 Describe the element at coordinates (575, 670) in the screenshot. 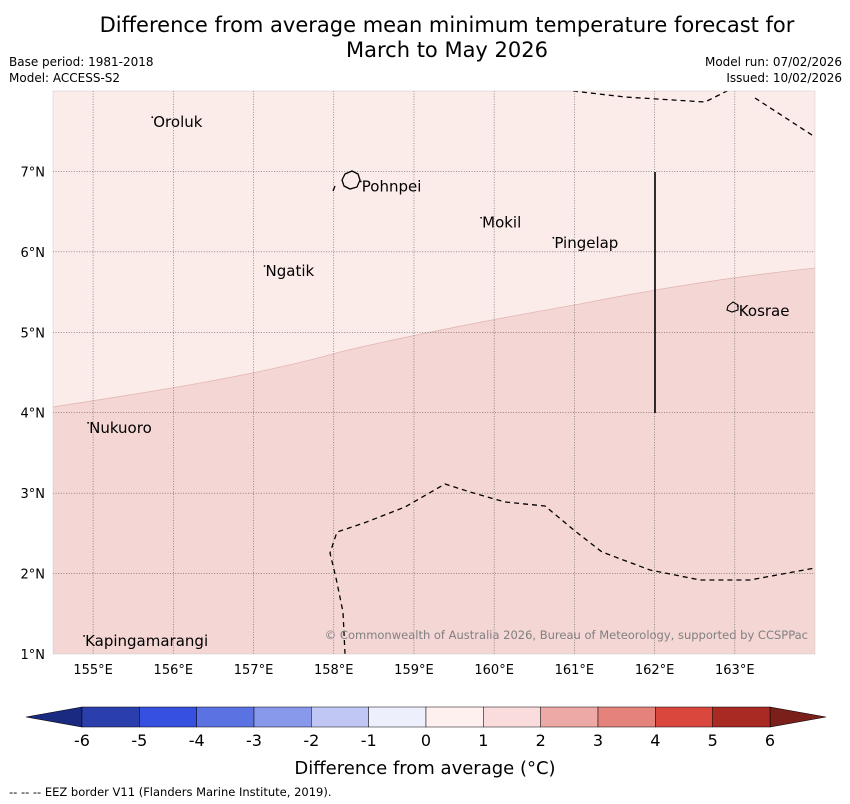

I see `x-tick-label: 161°E` at that location.